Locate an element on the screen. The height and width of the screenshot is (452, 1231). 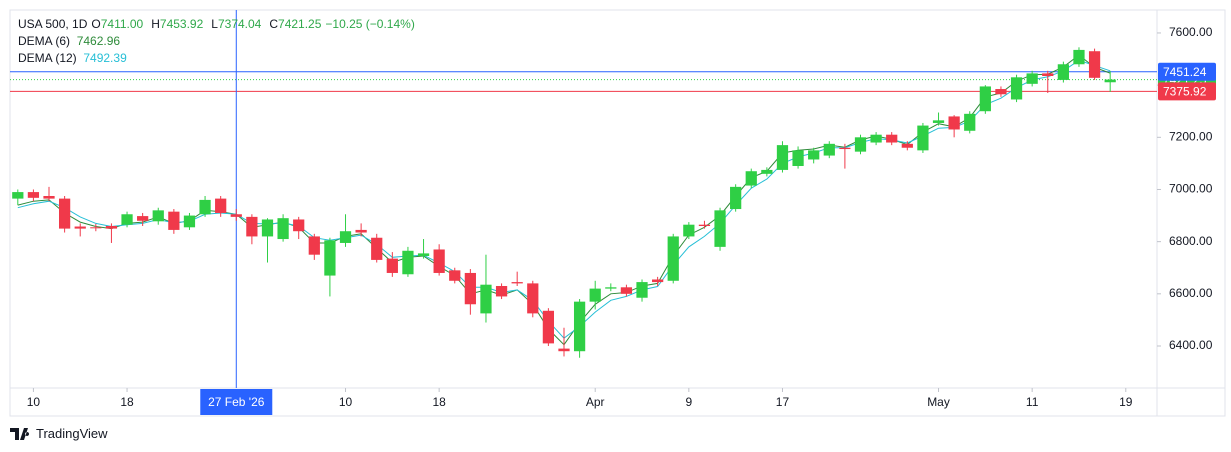
ohlc-key: C is located at coordinates (274, 24).